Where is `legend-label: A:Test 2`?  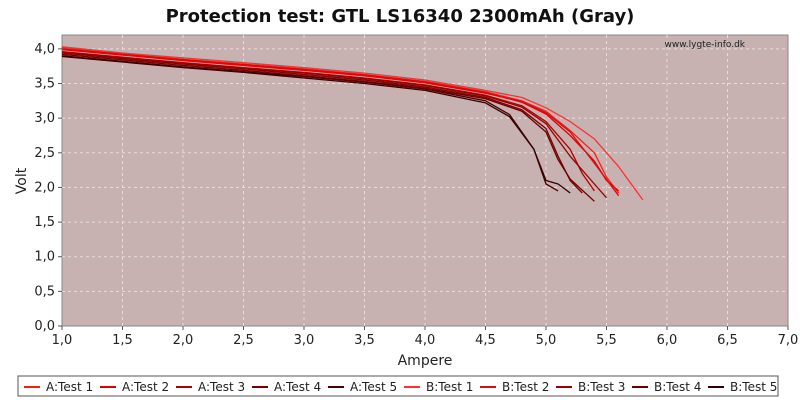
legend-label: A:Test 2 is located at coordinates (145, 387).